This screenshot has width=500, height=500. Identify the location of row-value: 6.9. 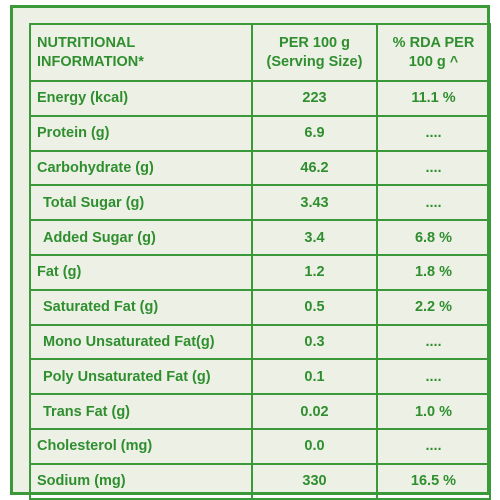
(314, 133).